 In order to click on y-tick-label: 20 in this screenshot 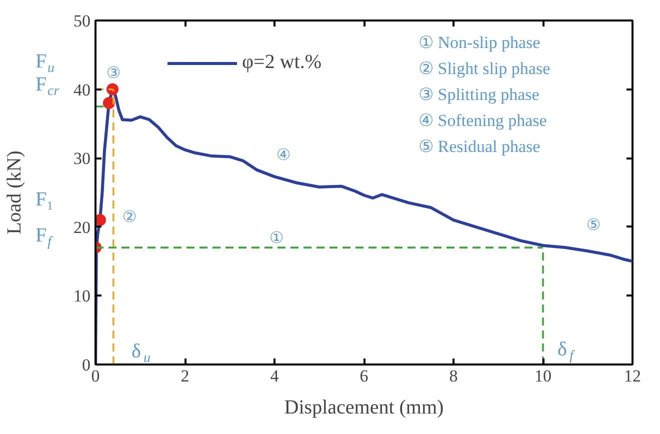, I will do `click(82, 227)`.